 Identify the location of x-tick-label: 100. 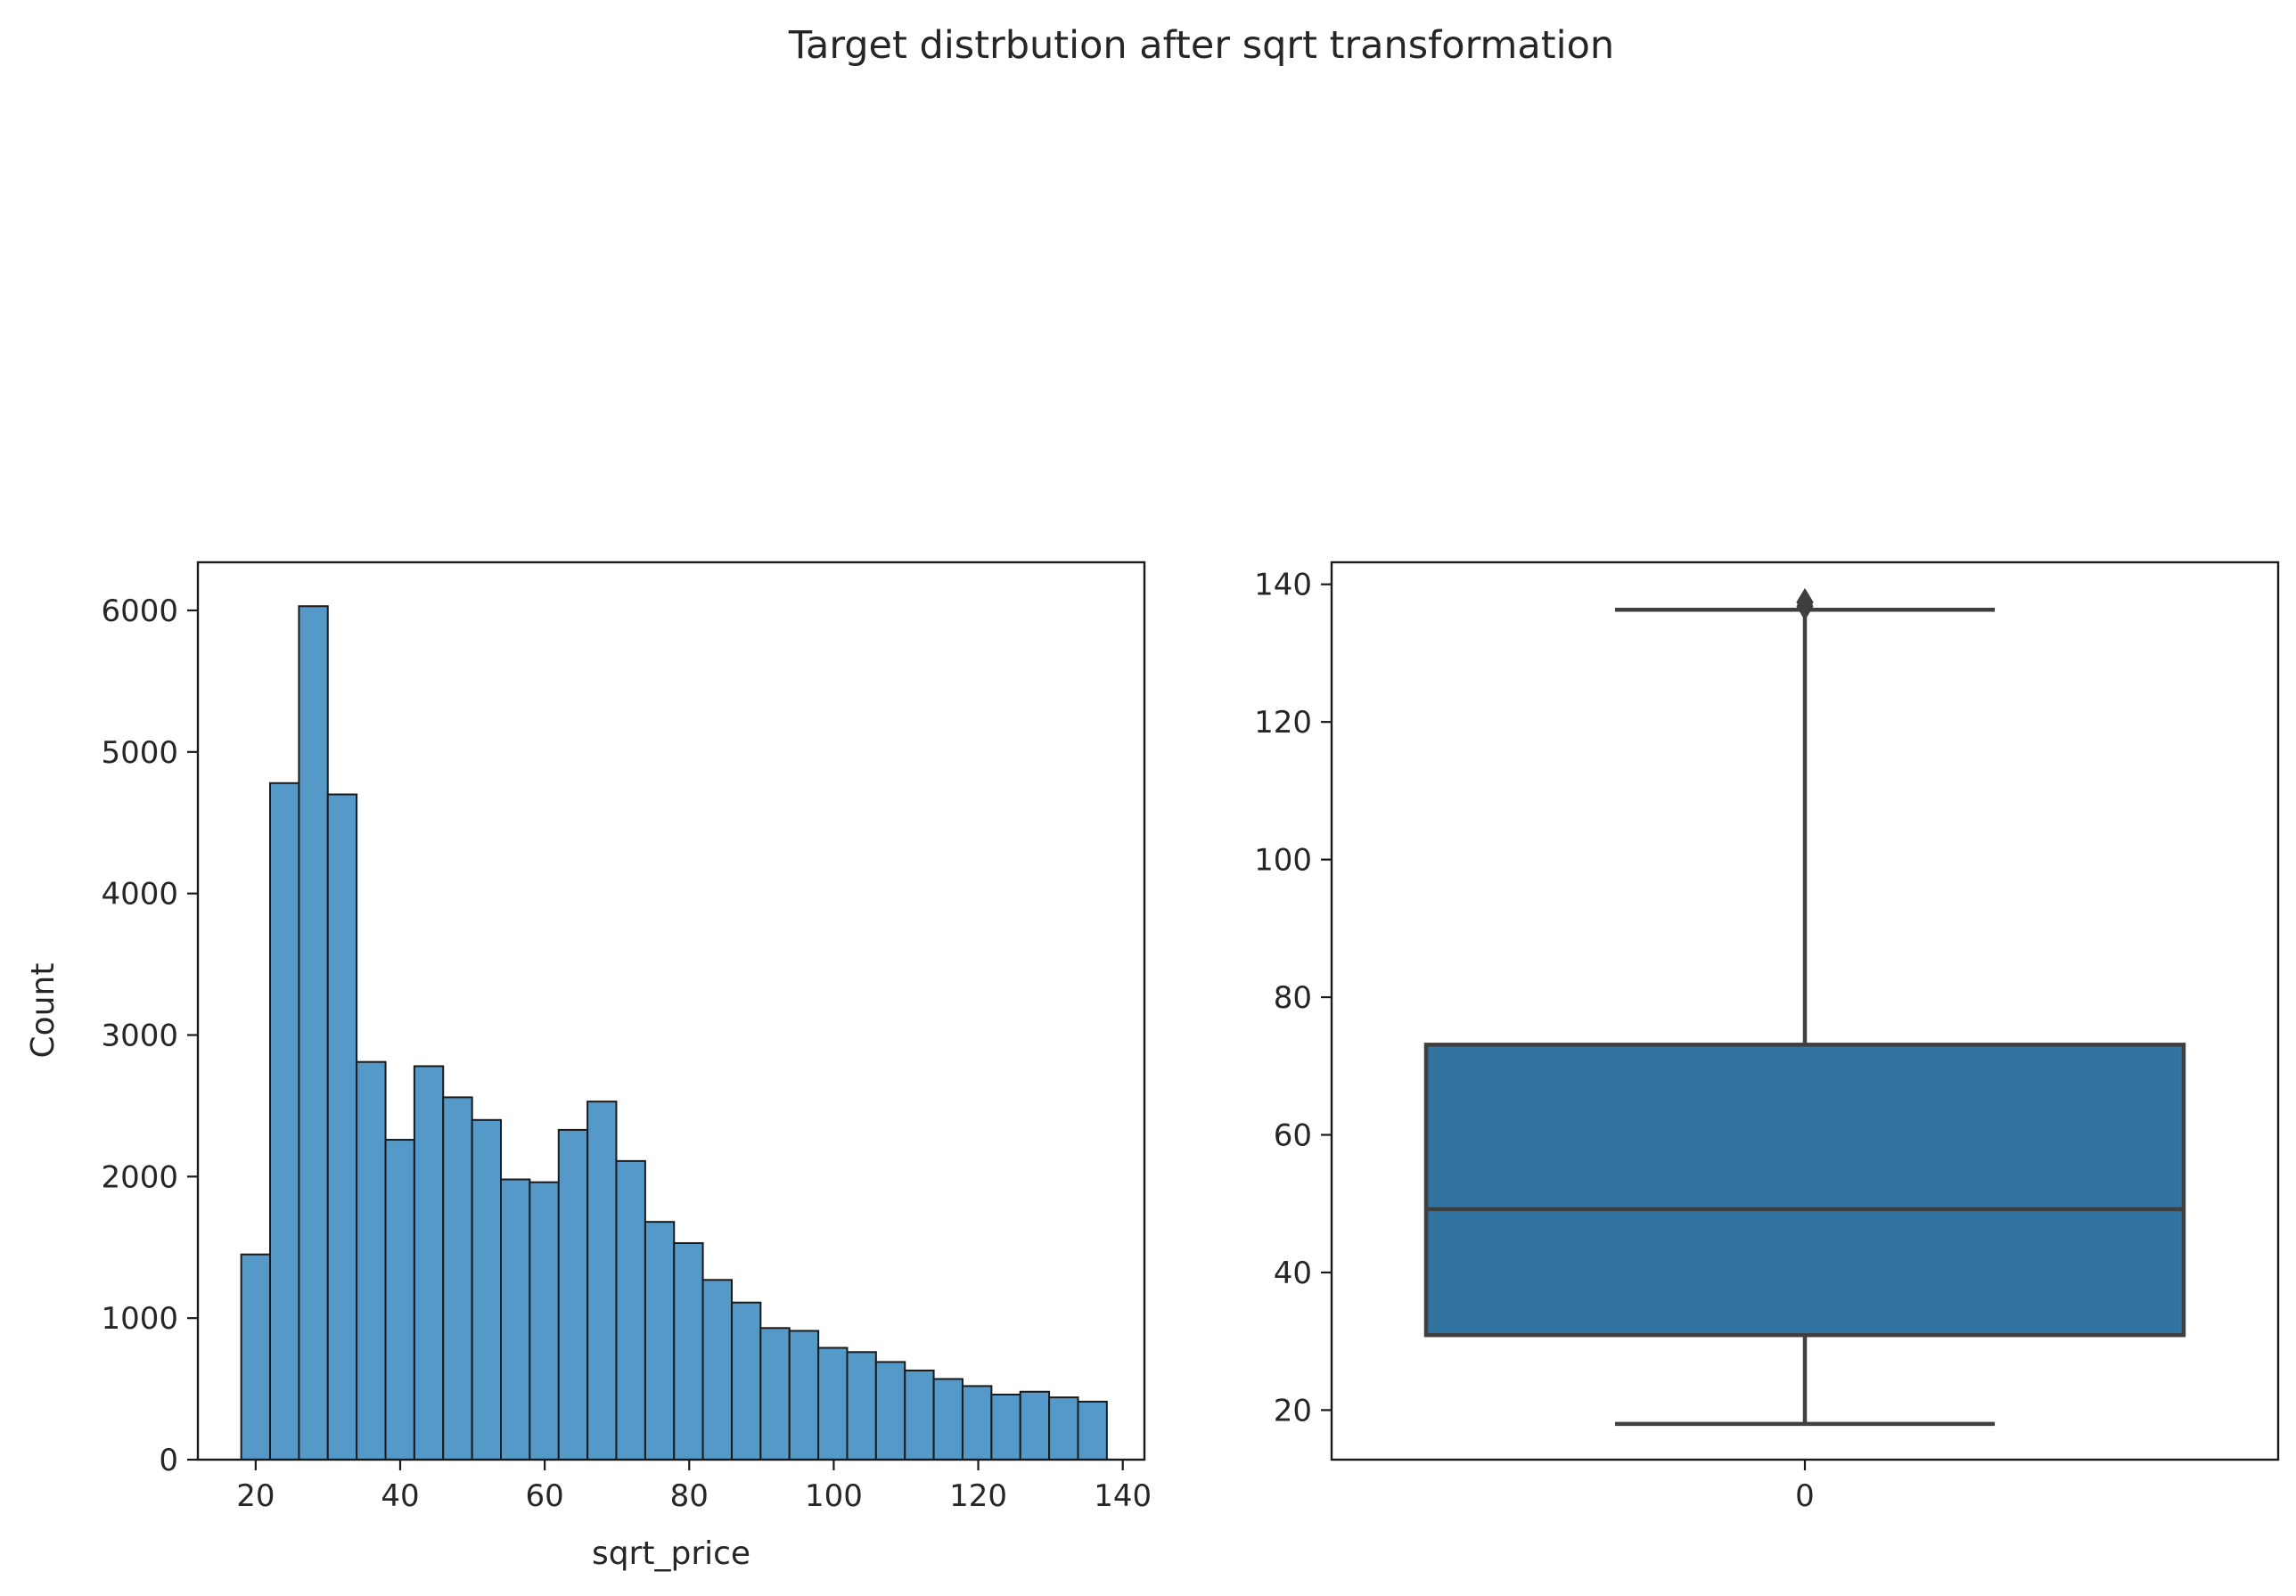
(834, 1496).